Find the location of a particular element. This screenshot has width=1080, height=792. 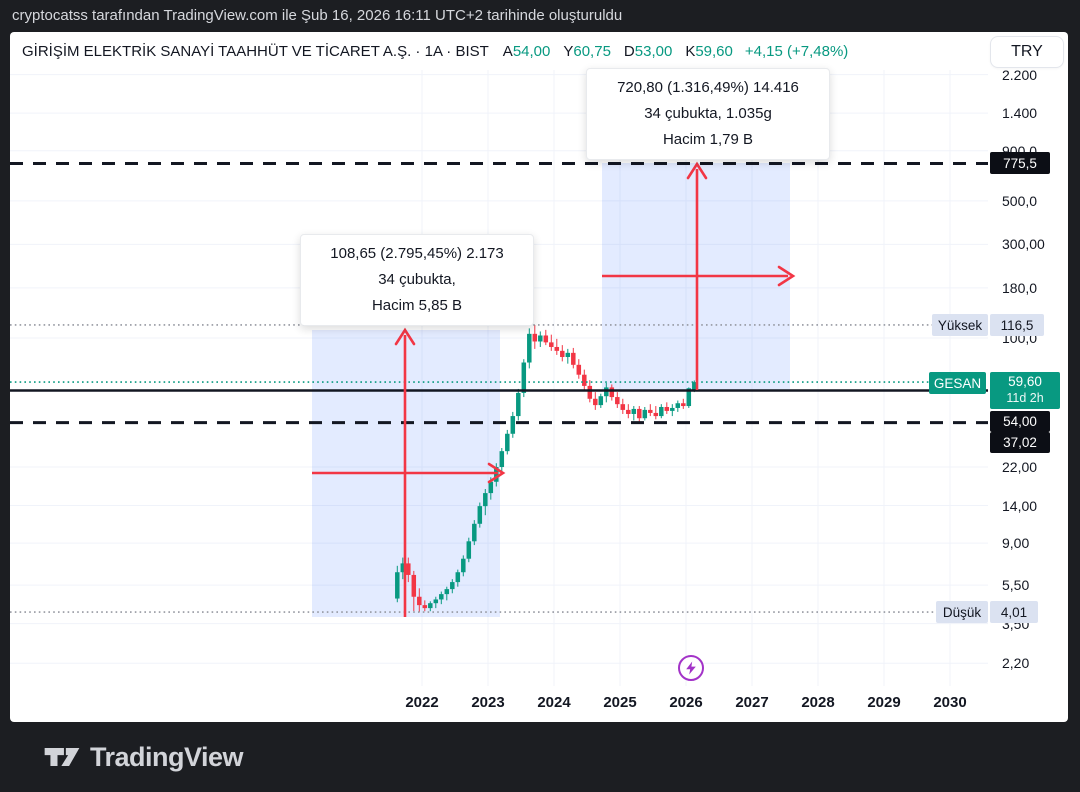

ohlc-pair: D53,00 is located at coordinates (648, 51).